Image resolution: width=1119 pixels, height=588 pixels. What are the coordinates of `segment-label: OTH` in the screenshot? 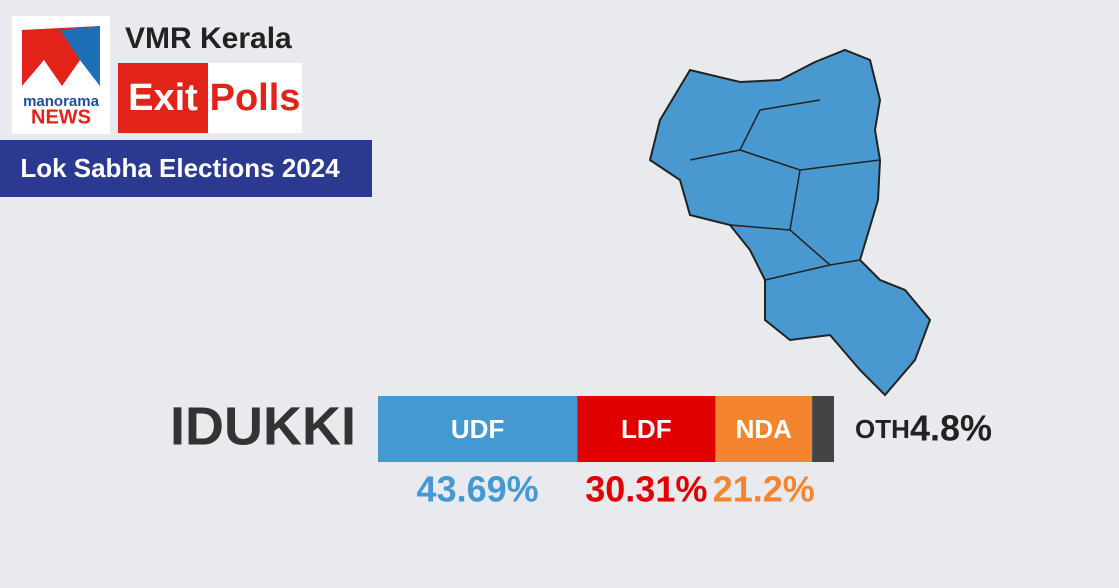 It's located at (882, 429).